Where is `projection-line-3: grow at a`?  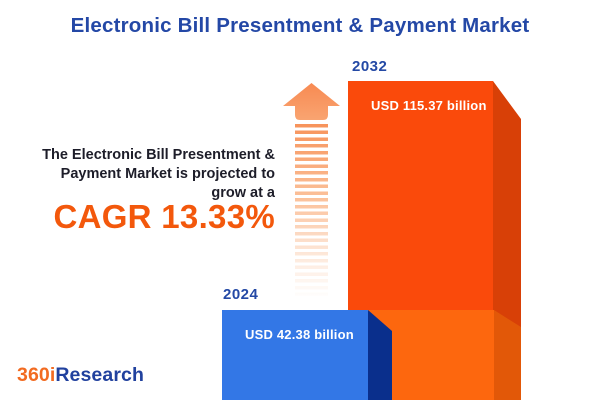
projection-line-3: grow at a is located at coordinates (243, 193).